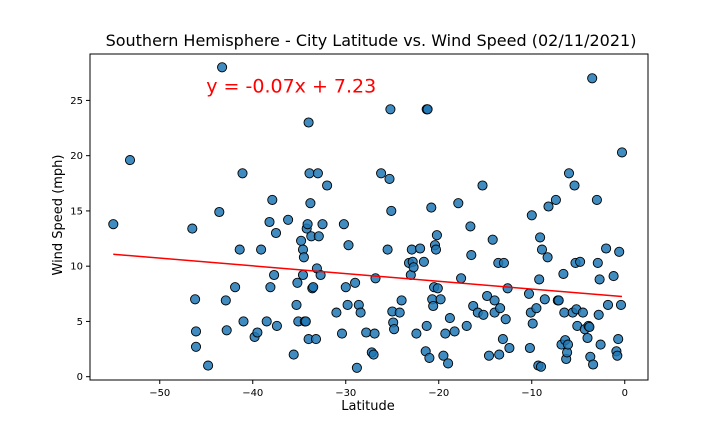  Describe the element at coordinates (388, 389) in the screenshot. I see `x-axis-ticks: −50 −40 −30 −20 −10 0` at that location.